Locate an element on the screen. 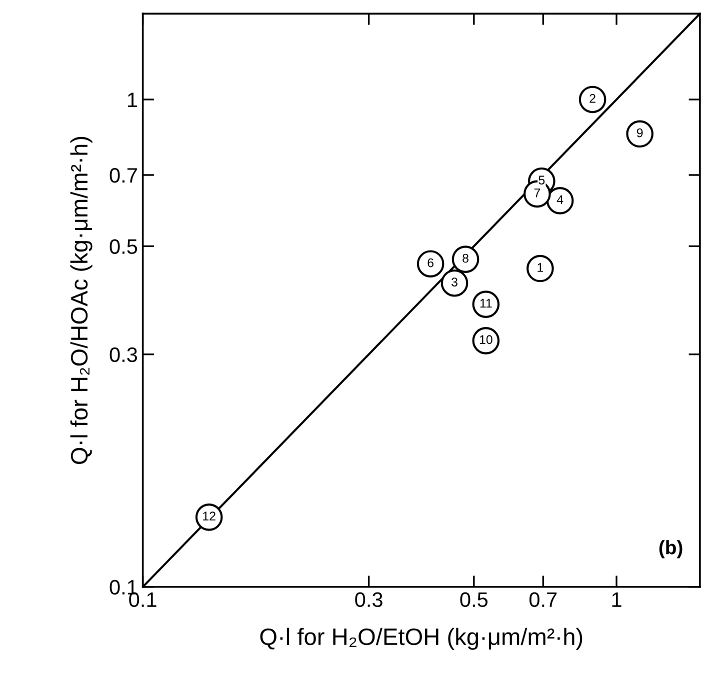 The width and height of the screenshot is (707, 684). annotation: 2 is located at coordinates (593, 98).